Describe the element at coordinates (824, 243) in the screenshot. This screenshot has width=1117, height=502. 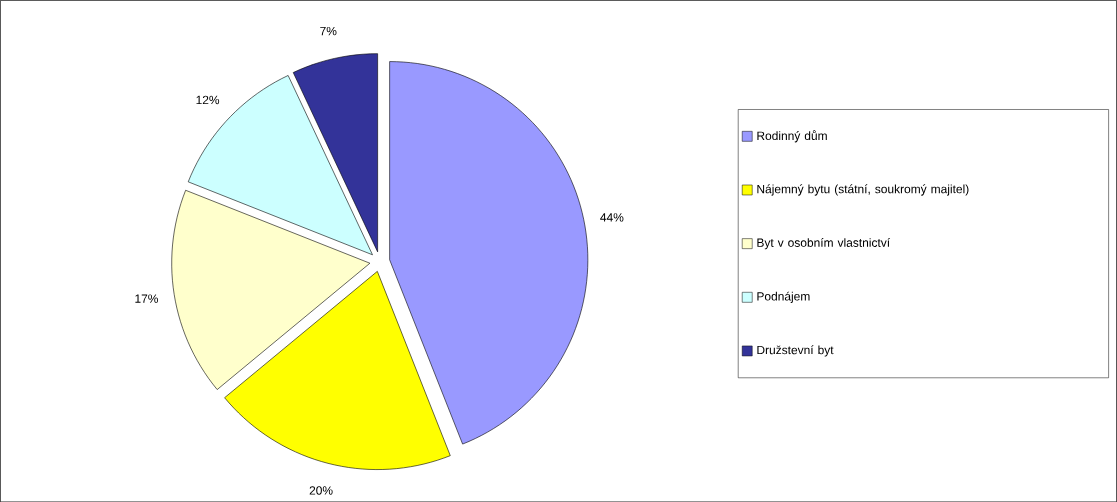
I see `legend-label: Byt v osobním vlastnictví` at that location.